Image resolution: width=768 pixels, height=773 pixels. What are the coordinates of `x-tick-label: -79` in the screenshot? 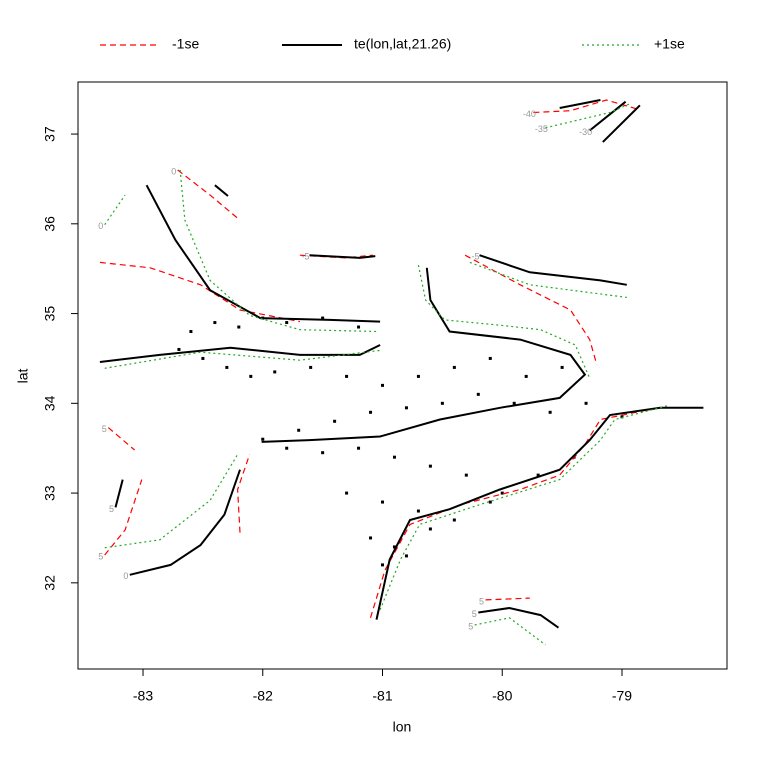 It's located at (622, 696).